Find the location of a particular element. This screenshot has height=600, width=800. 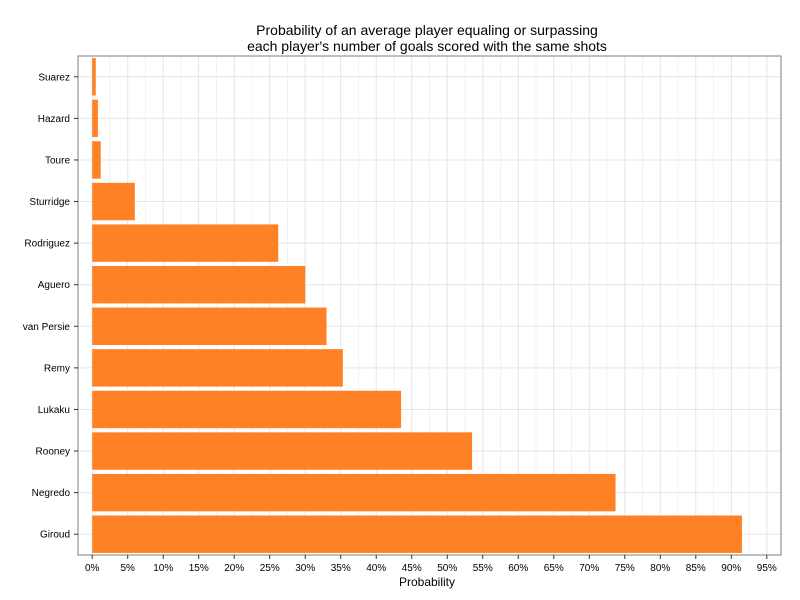

y-tick-label: van Persie is located at coordinates (47, 327).